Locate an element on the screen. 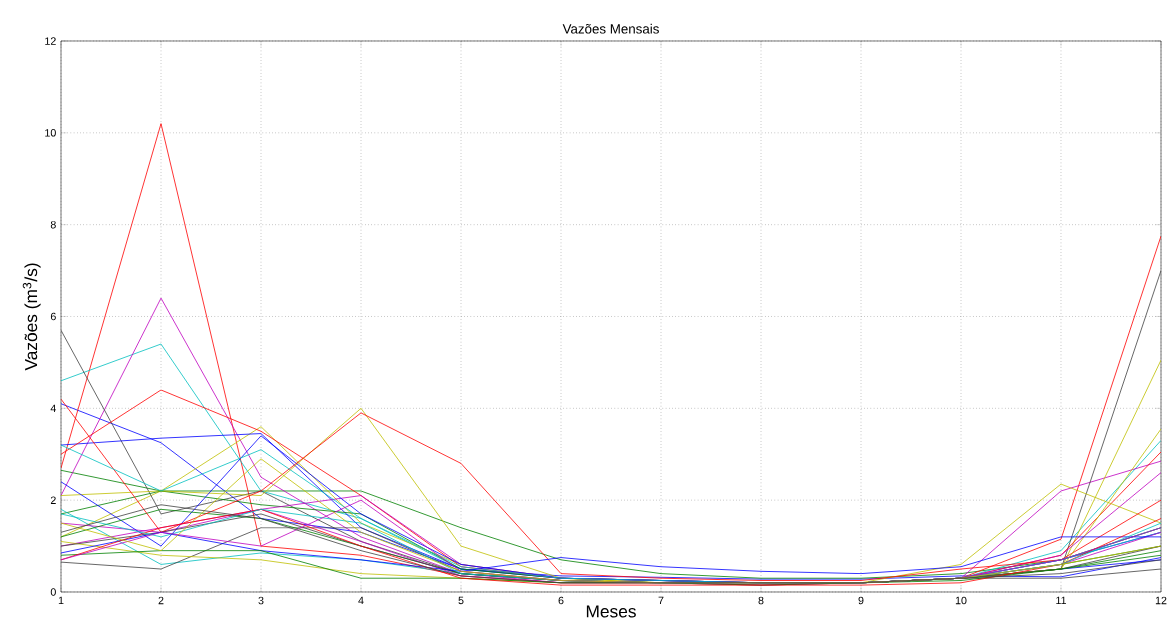 This screenshot has width=1171, height=635. y-tick-label: 8 is located at coordinates (53, 224).